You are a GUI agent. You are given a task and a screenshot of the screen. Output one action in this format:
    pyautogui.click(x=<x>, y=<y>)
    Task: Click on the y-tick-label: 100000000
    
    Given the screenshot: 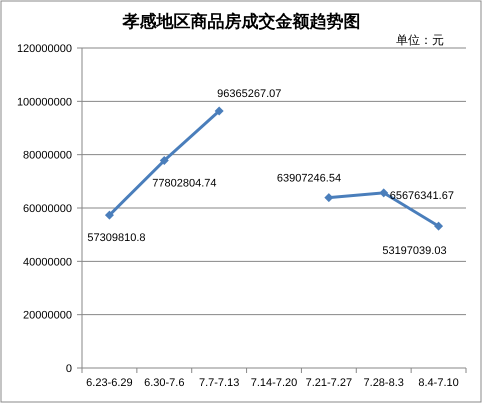 What is the action you would take?
    pyautogui.click(x=44, y=102)
    